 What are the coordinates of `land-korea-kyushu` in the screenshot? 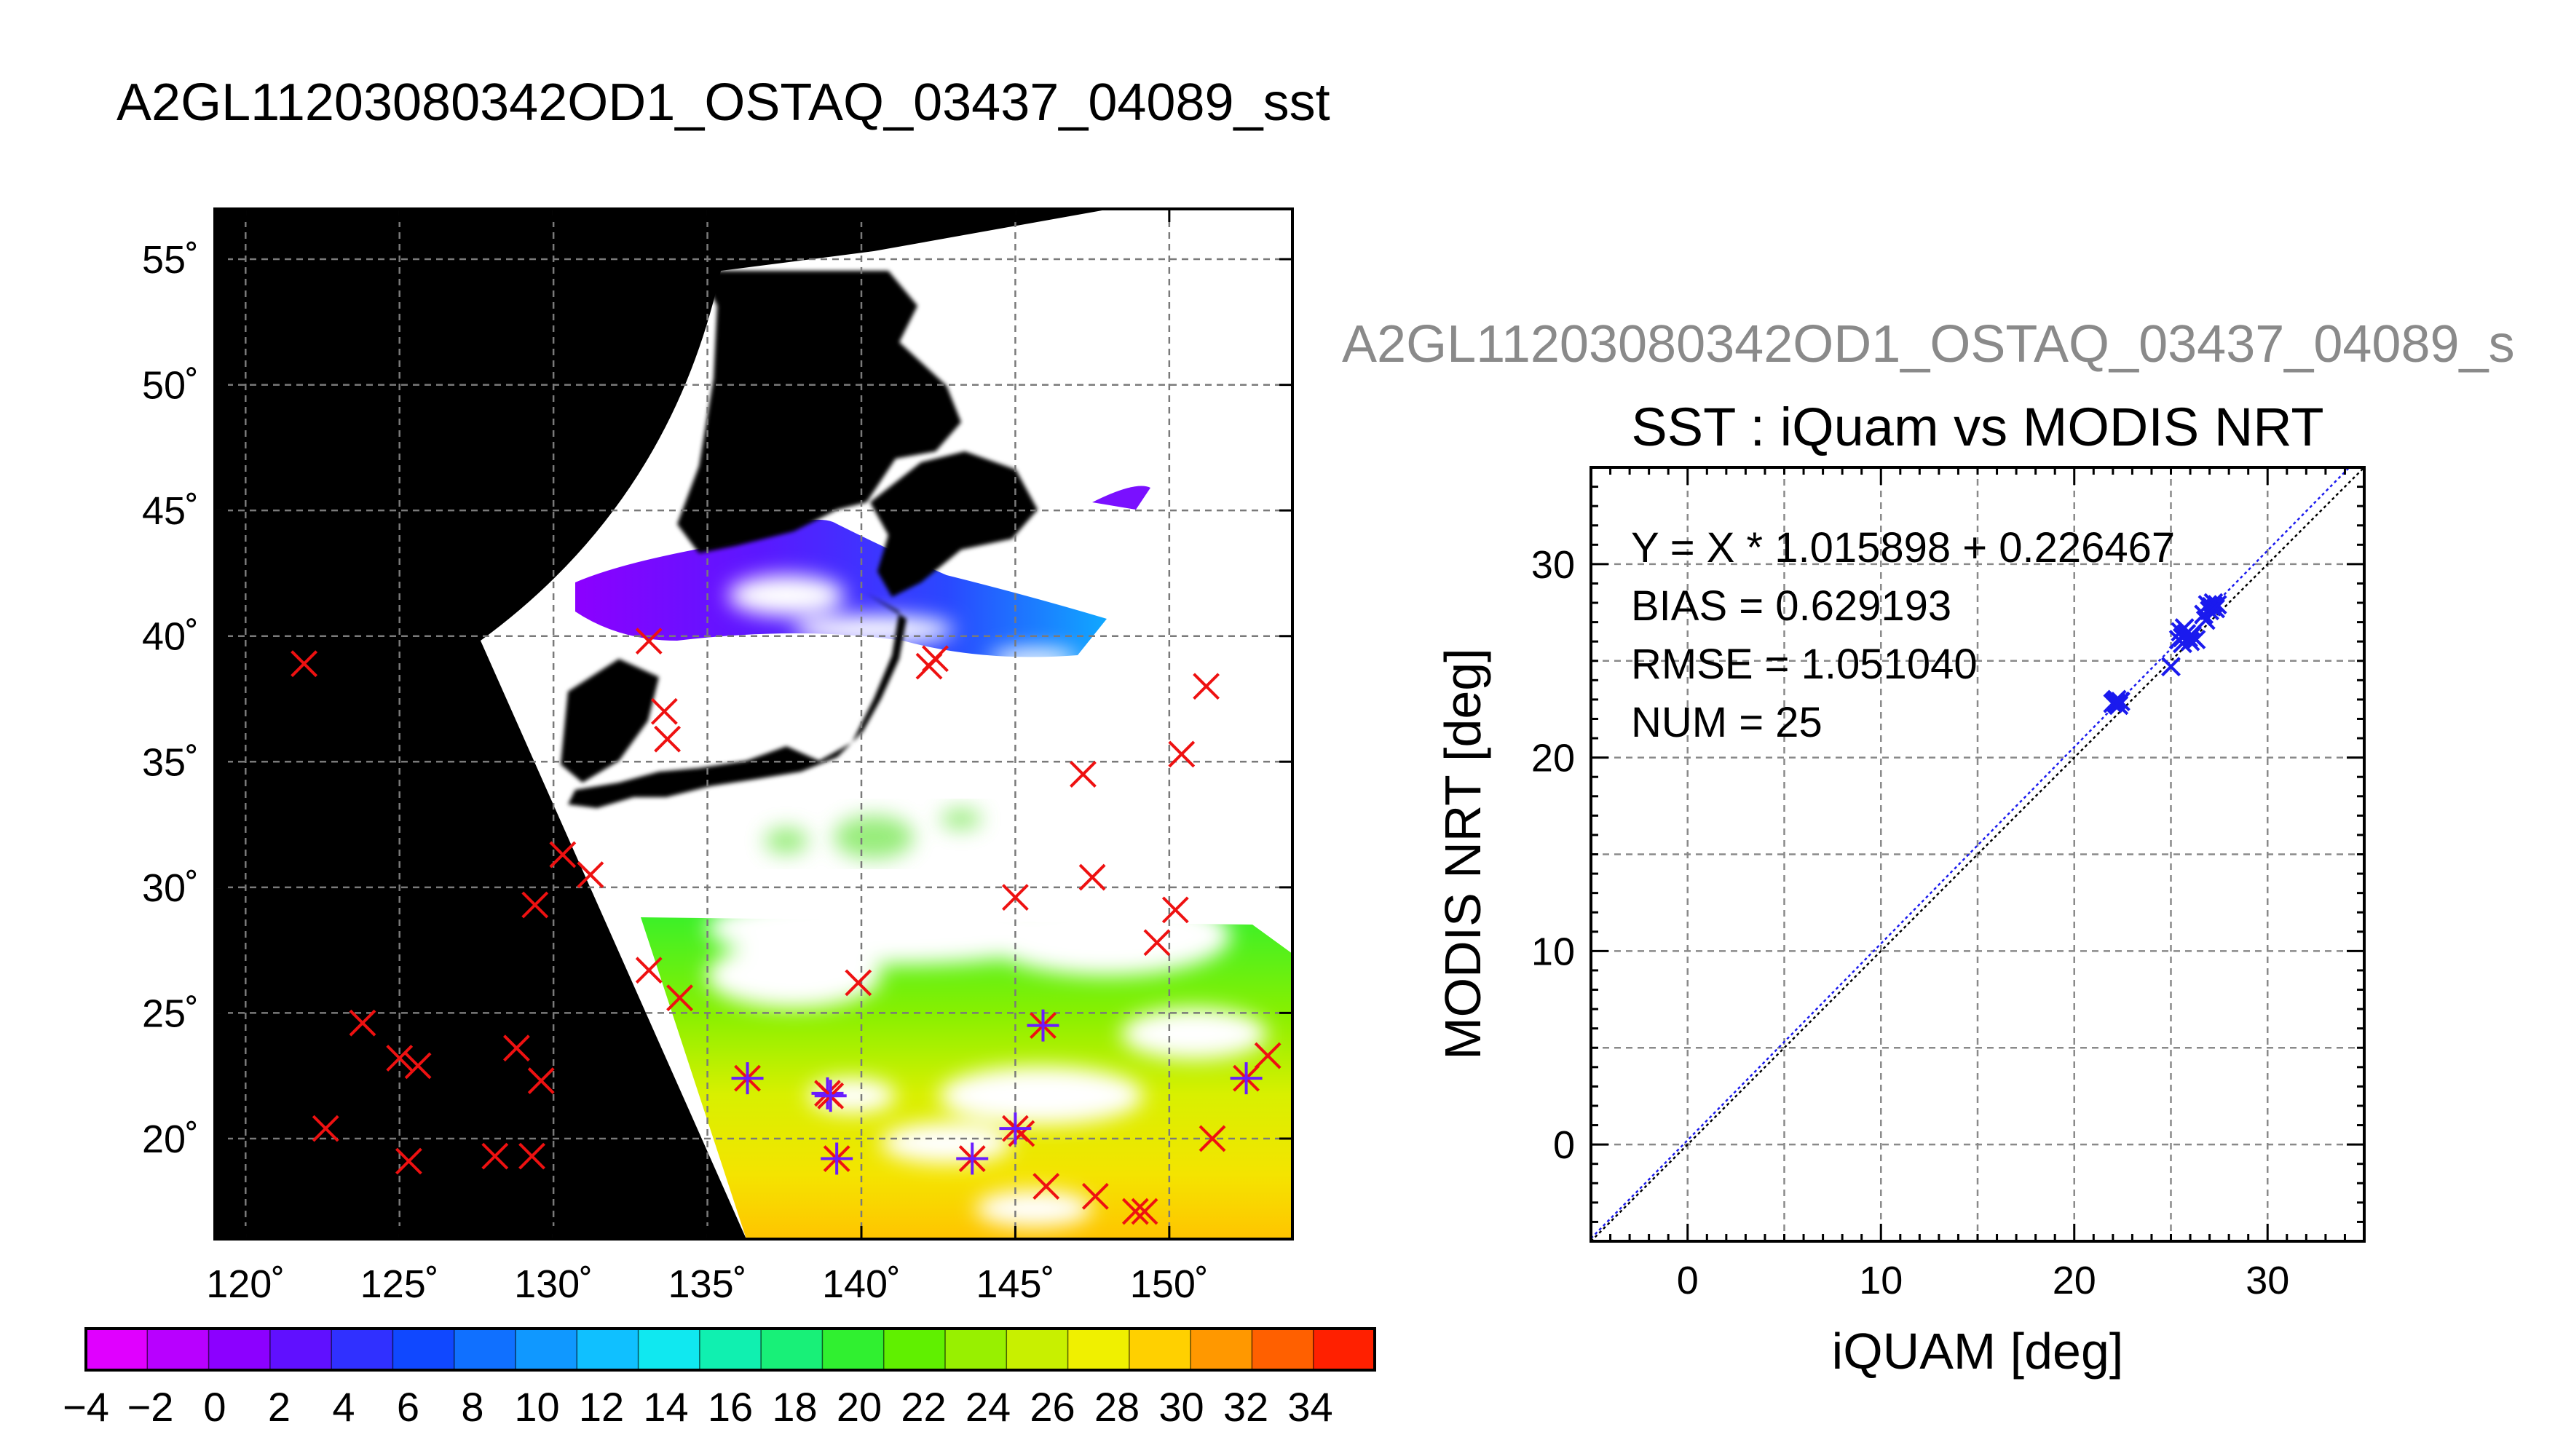 It's located at (610, 721).